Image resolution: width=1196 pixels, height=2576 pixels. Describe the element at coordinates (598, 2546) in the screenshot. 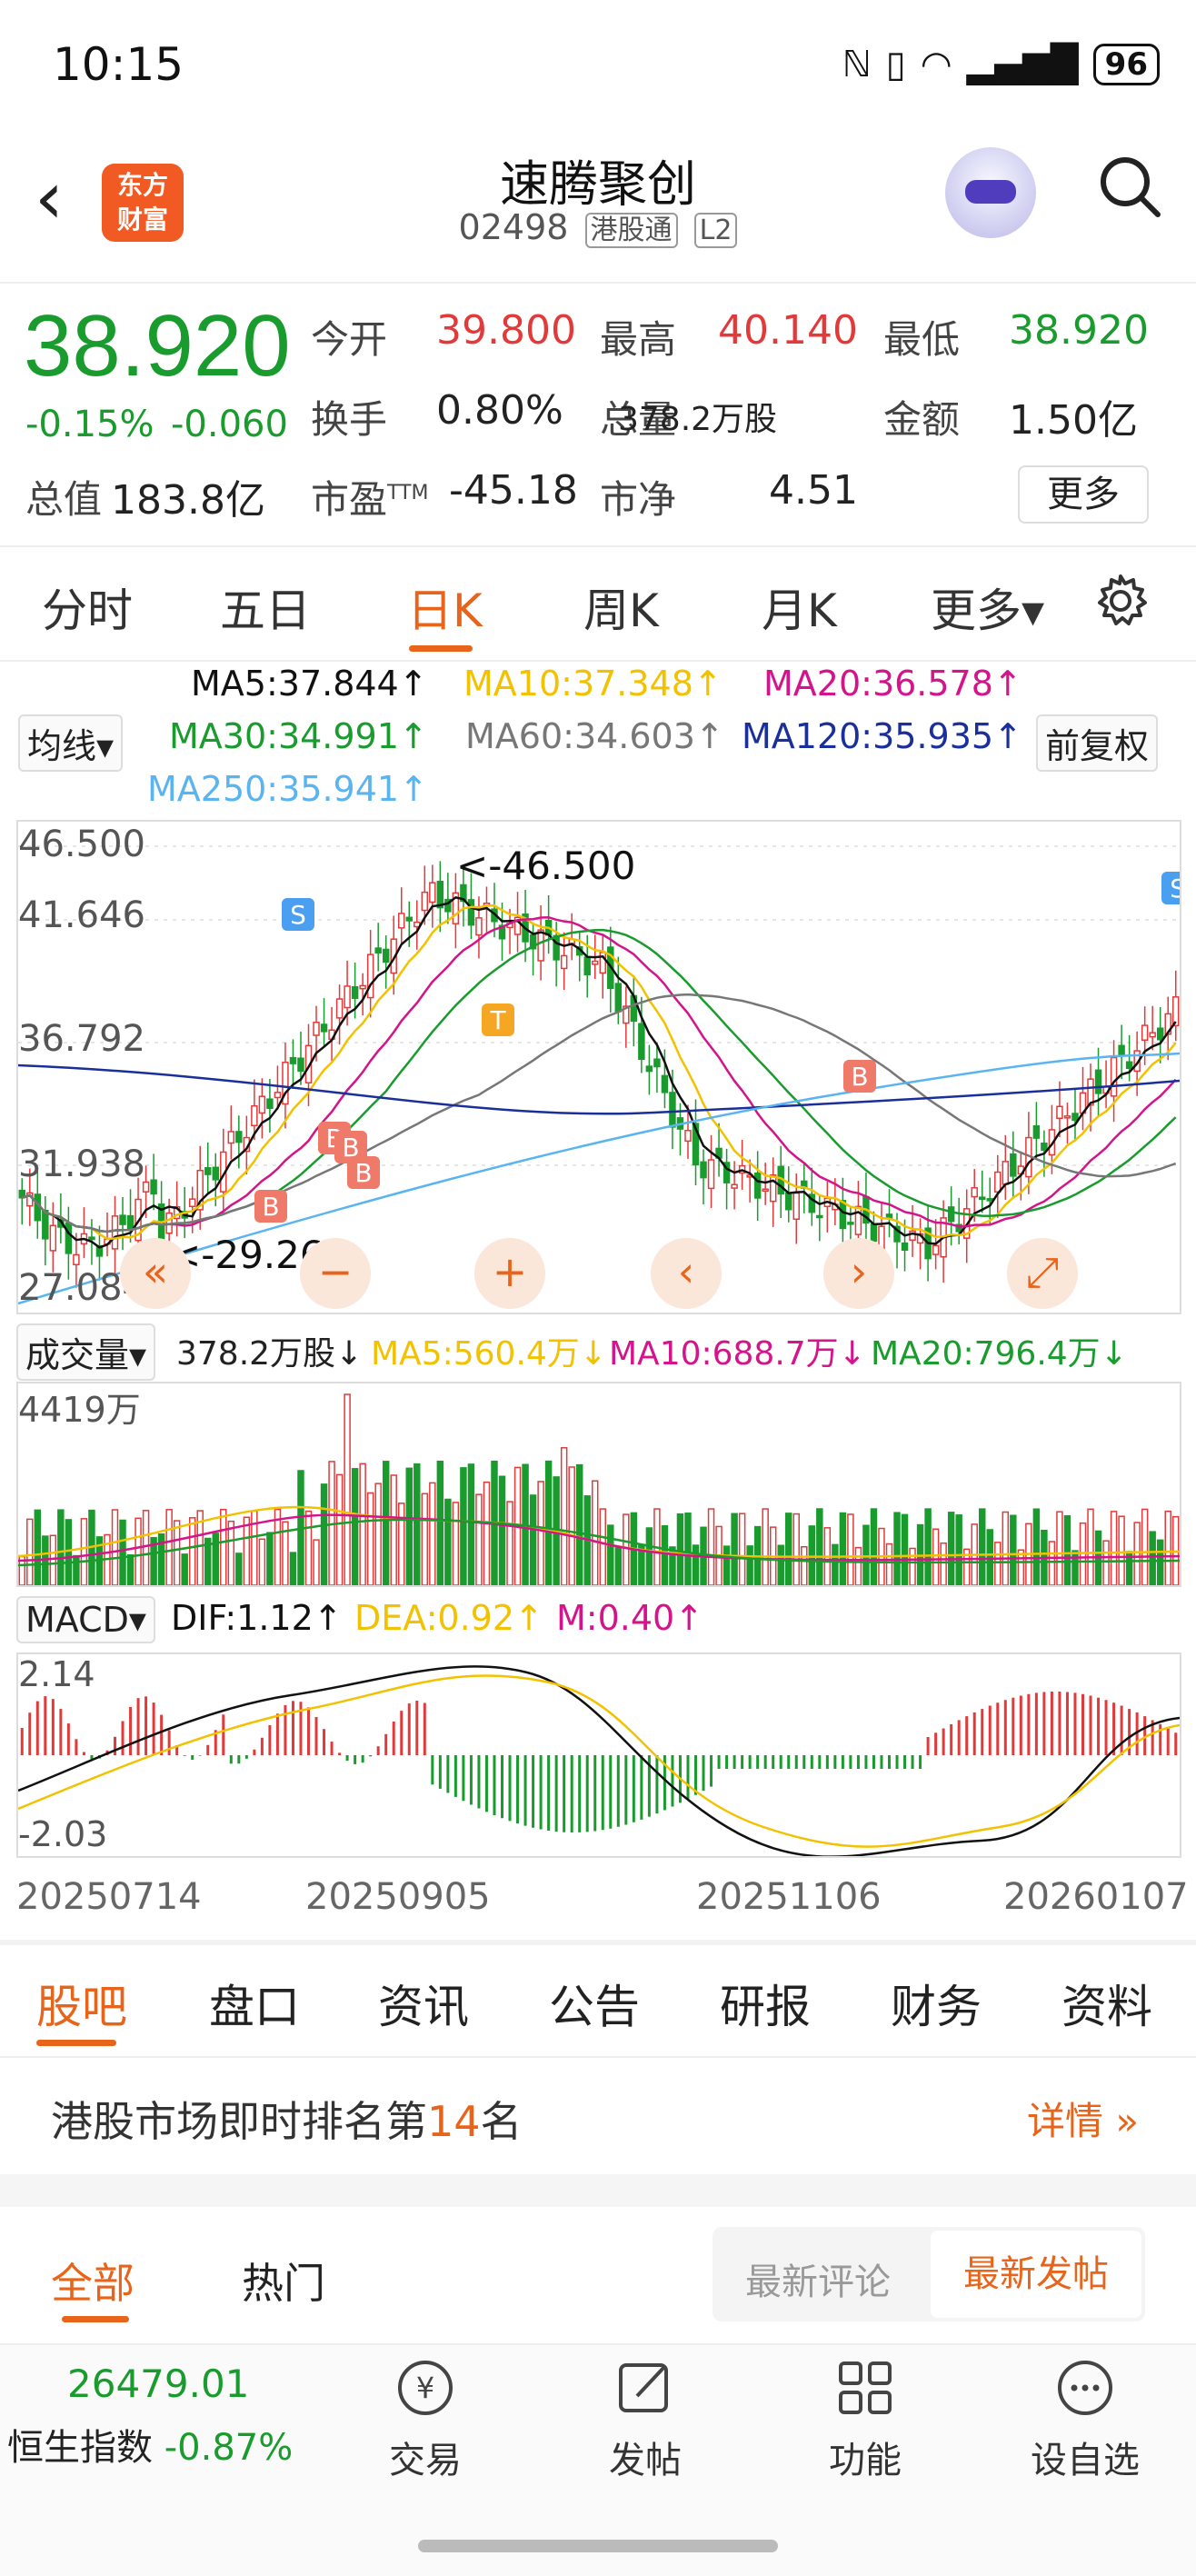

I see `home-indicator` at that location.